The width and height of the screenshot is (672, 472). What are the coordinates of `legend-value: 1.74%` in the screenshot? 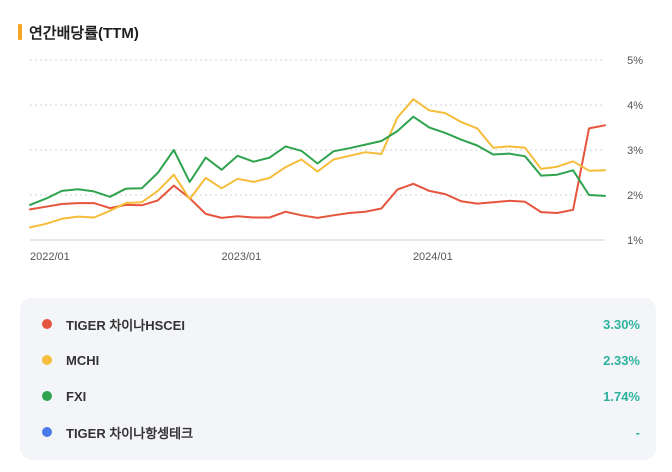 It's located at (621, 396).